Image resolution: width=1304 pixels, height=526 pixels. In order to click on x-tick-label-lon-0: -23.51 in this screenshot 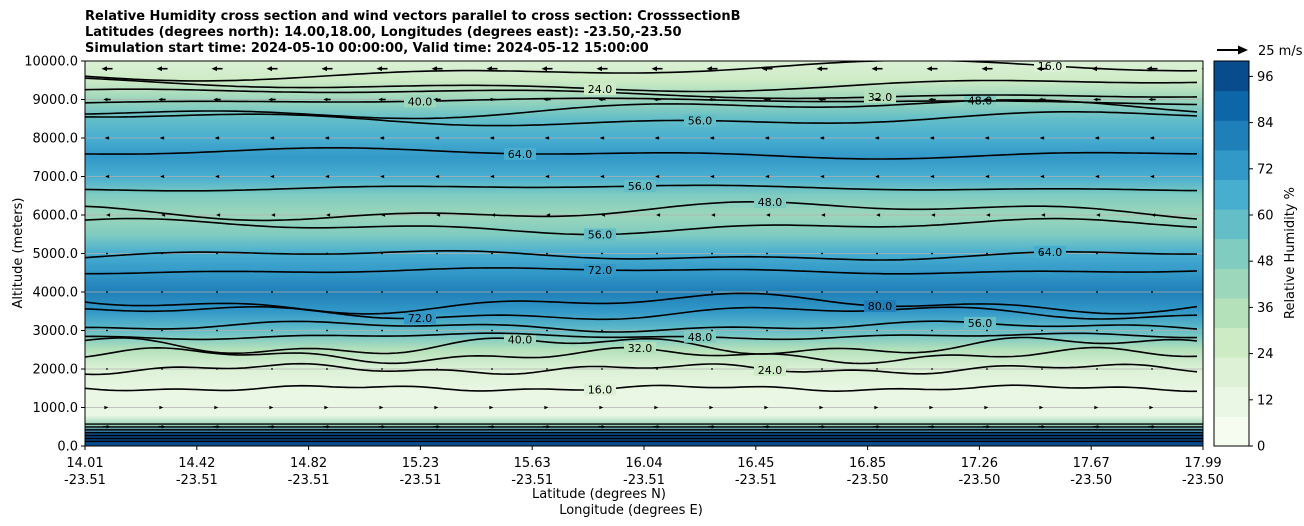, I will do `click(85, 480)`.